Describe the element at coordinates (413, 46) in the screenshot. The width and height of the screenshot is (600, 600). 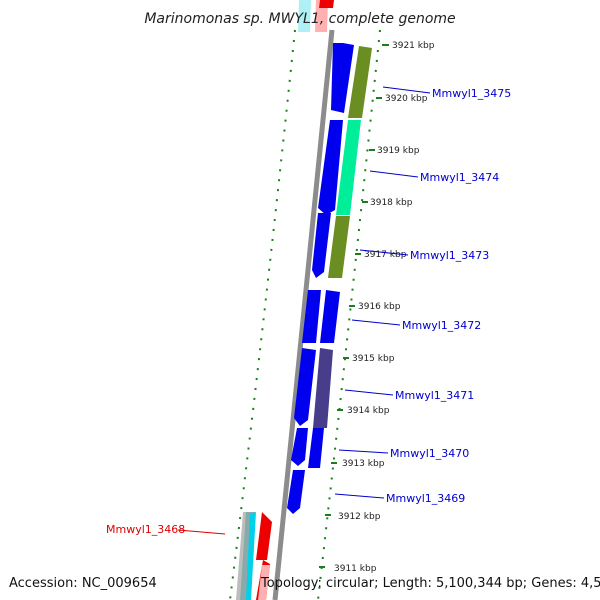
I see `kbp-label-3921: 3921 kbp` at that location.